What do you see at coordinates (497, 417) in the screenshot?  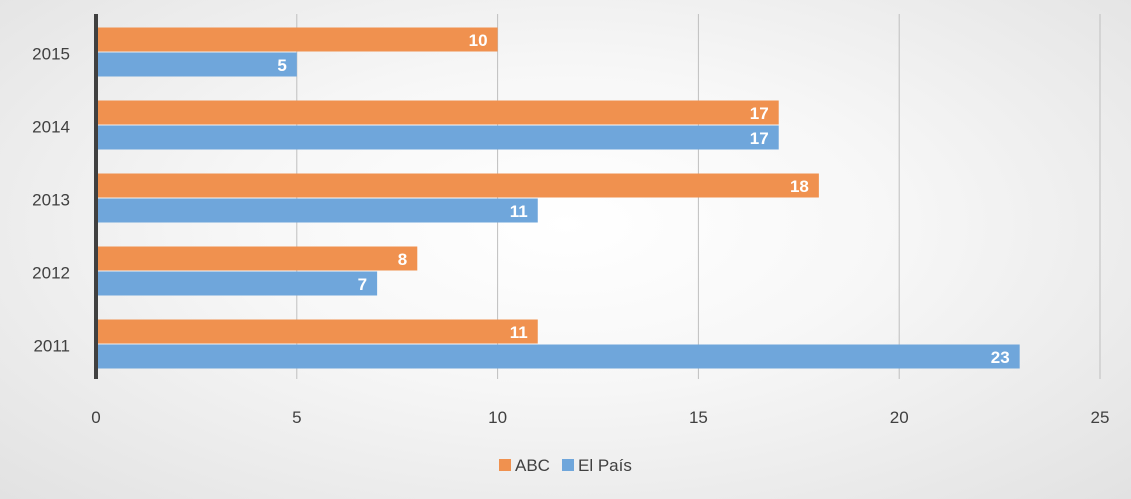 I see `x-tick-label-10: 10` at bounding box center [497, 417].